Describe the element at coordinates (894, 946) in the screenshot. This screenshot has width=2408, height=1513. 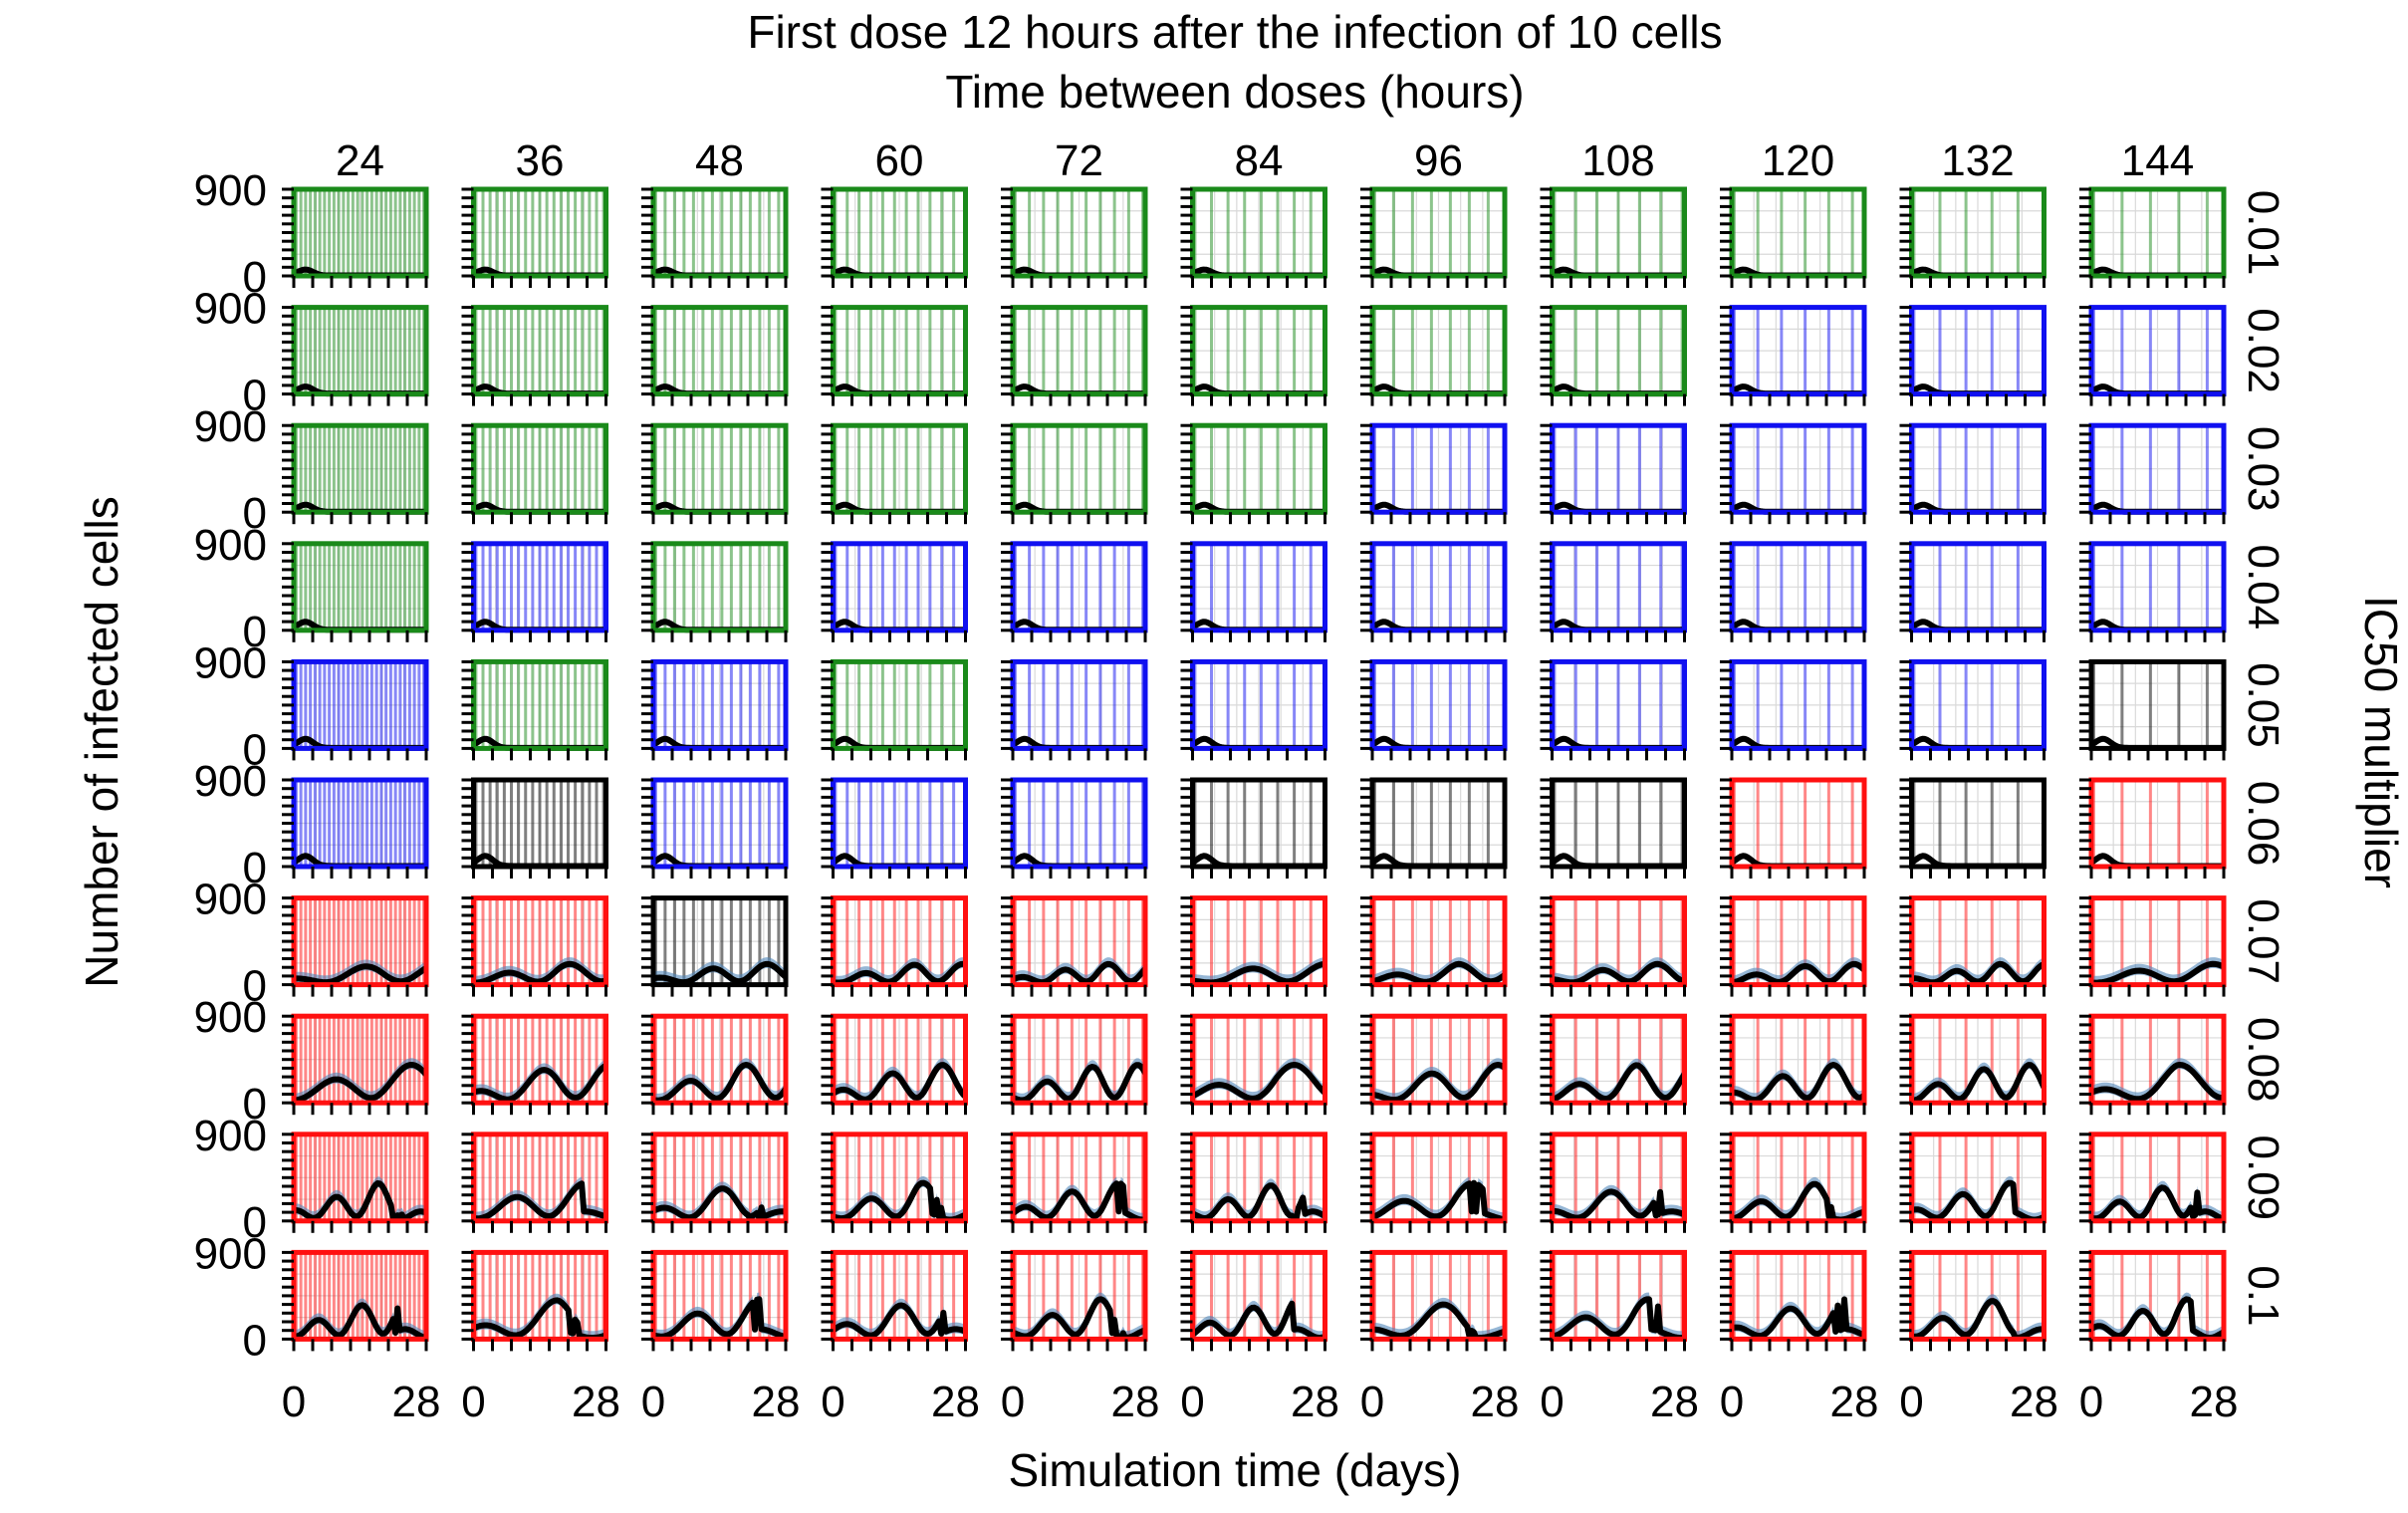
I see `panel-r6-c3` at that location.